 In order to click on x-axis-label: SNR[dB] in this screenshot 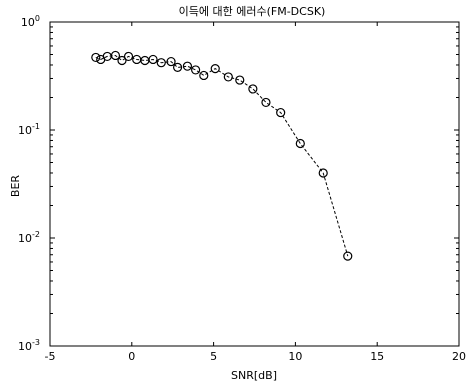, I will do `click(254, 375)`.